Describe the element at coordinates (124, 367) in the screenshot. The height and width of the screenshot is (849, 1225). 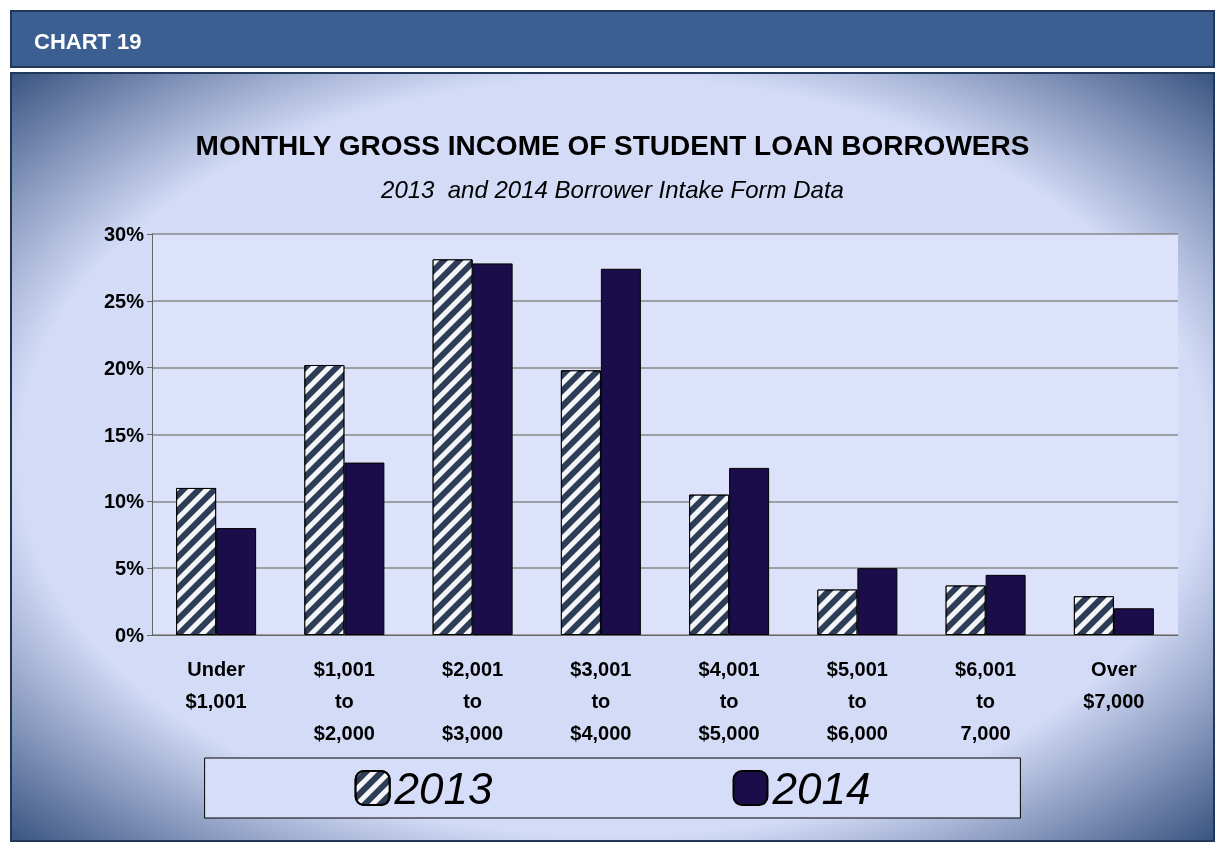
I see `y-tick-label: 20%` at that location.